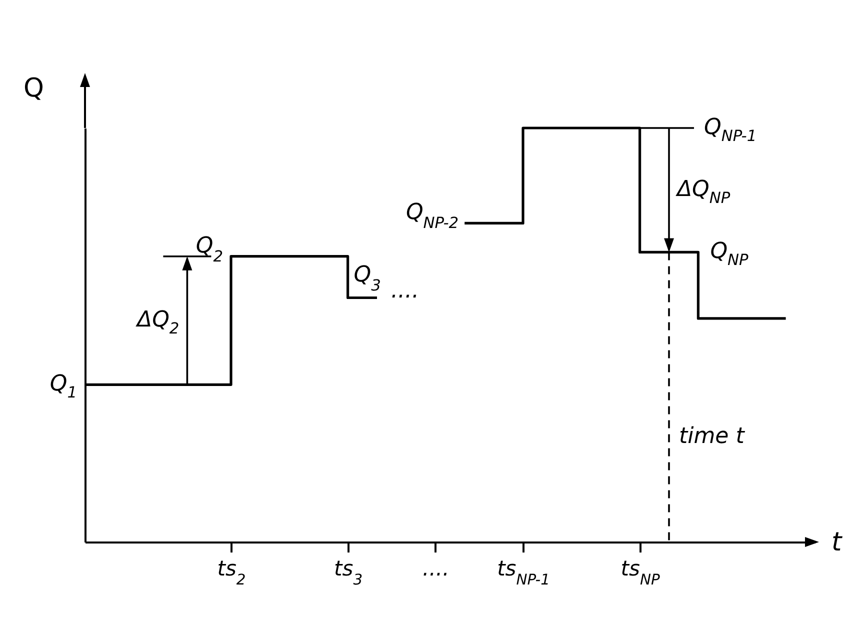  What do you see at coordinates (348, 572) in the screenshot?
I see `x-tick-label: ts$_{3}$` at bounding box center [348, 572].